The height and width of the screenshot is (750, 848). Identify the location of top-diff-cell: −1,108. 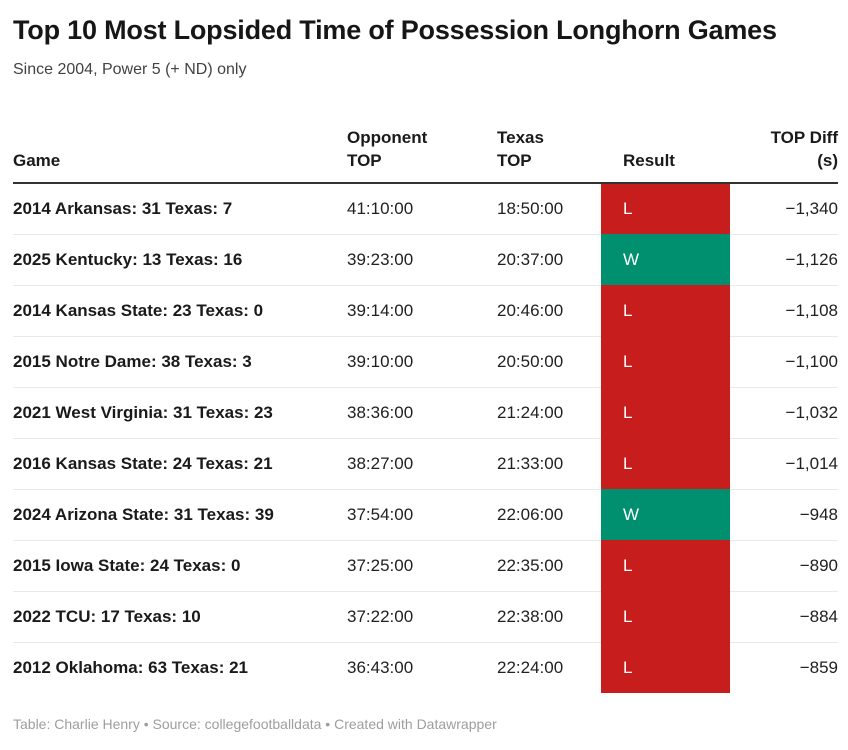
(784, 310).